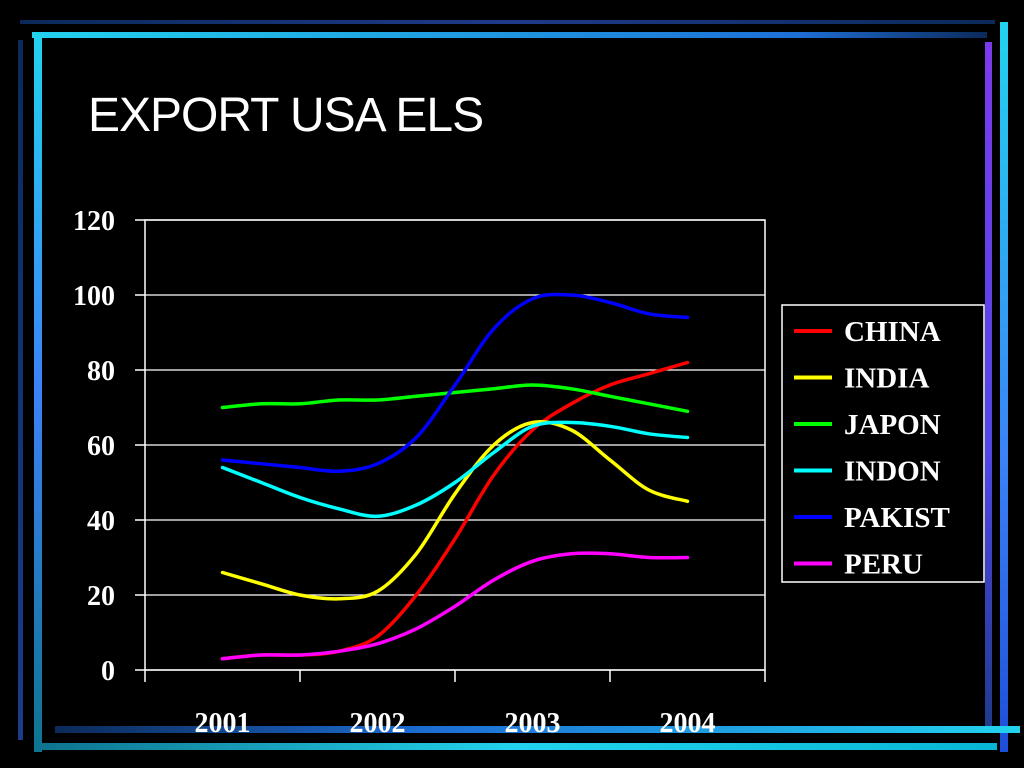  I want to click on slide-title: EXPORT USA ELS, so click(286, 115).